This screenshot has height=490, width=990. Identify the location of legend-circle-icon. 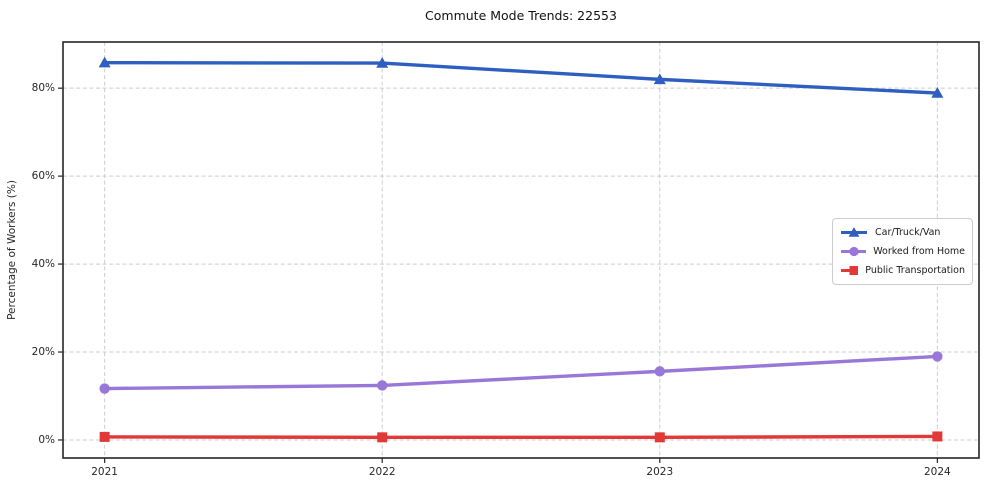
(854, 251).